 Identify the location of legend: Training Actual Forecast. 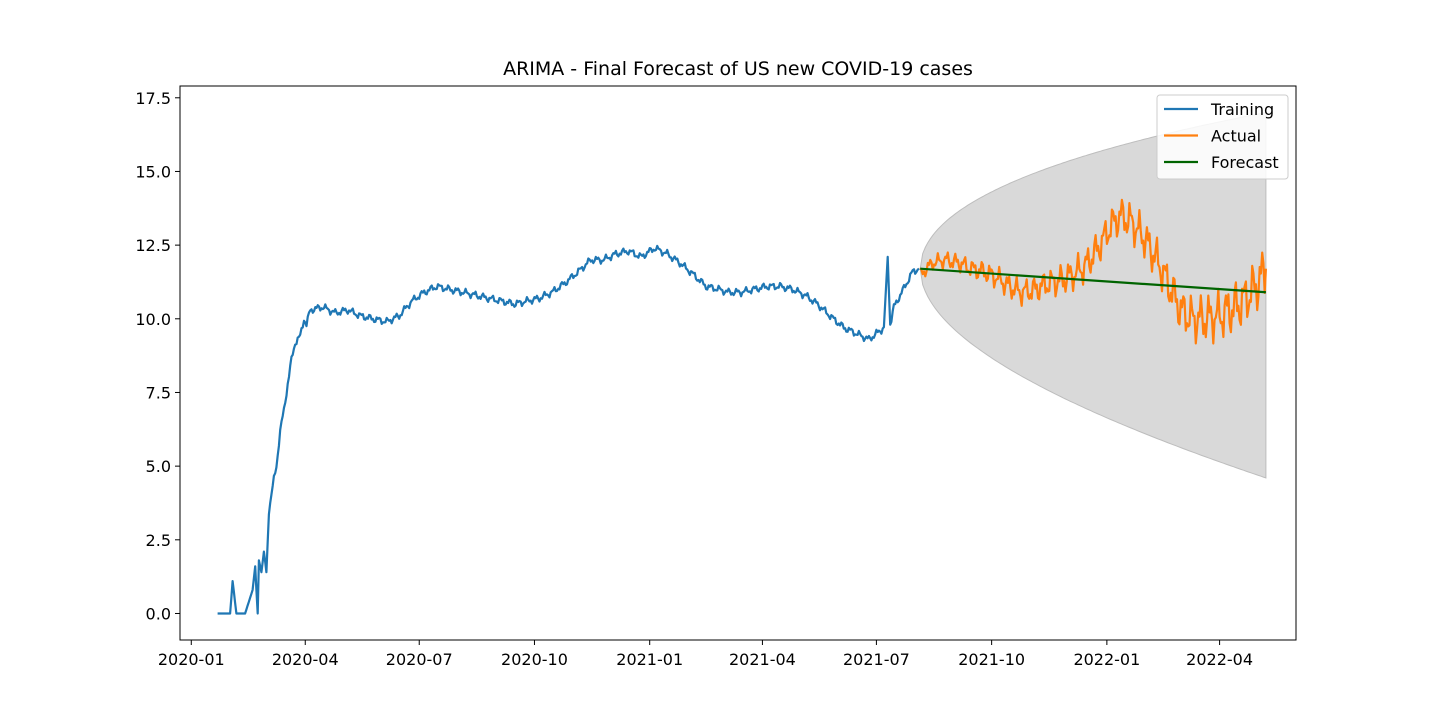
(1222, 137).